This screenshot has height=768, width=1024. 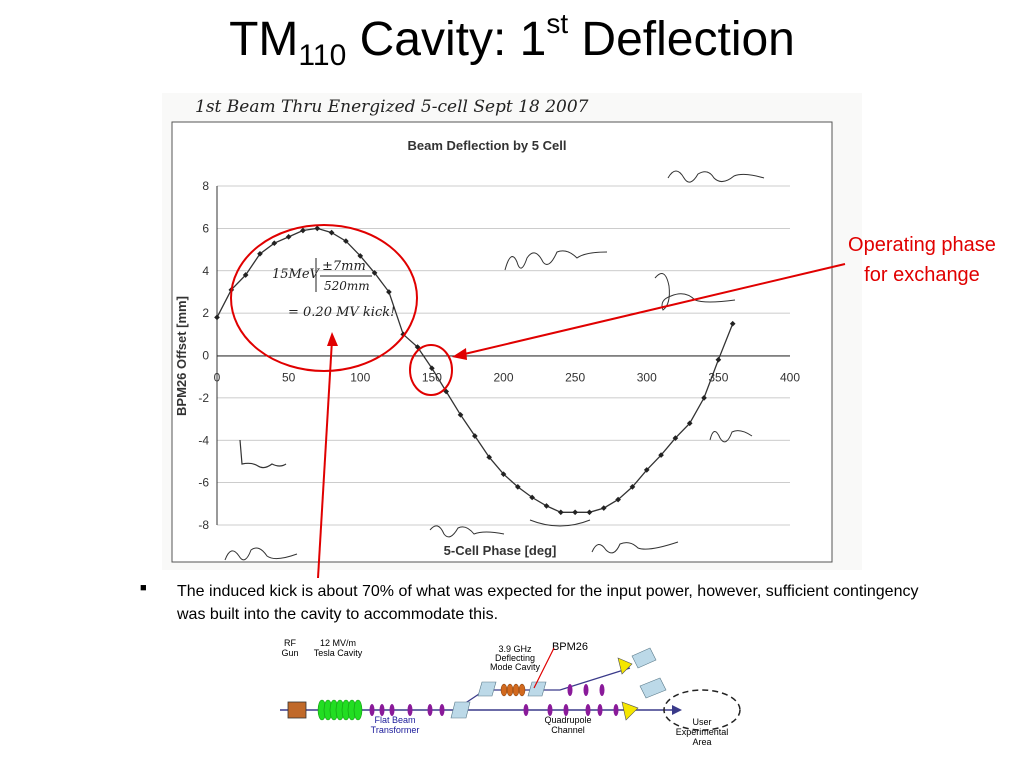 I want to click on kick-arrow, so click(x=325, y=459).